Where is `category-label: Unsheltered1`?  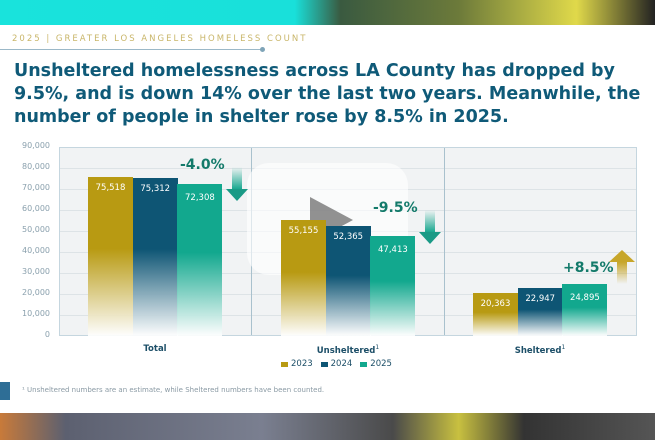
category-label: Unsheltered1 is located at coordinates (348, 350).